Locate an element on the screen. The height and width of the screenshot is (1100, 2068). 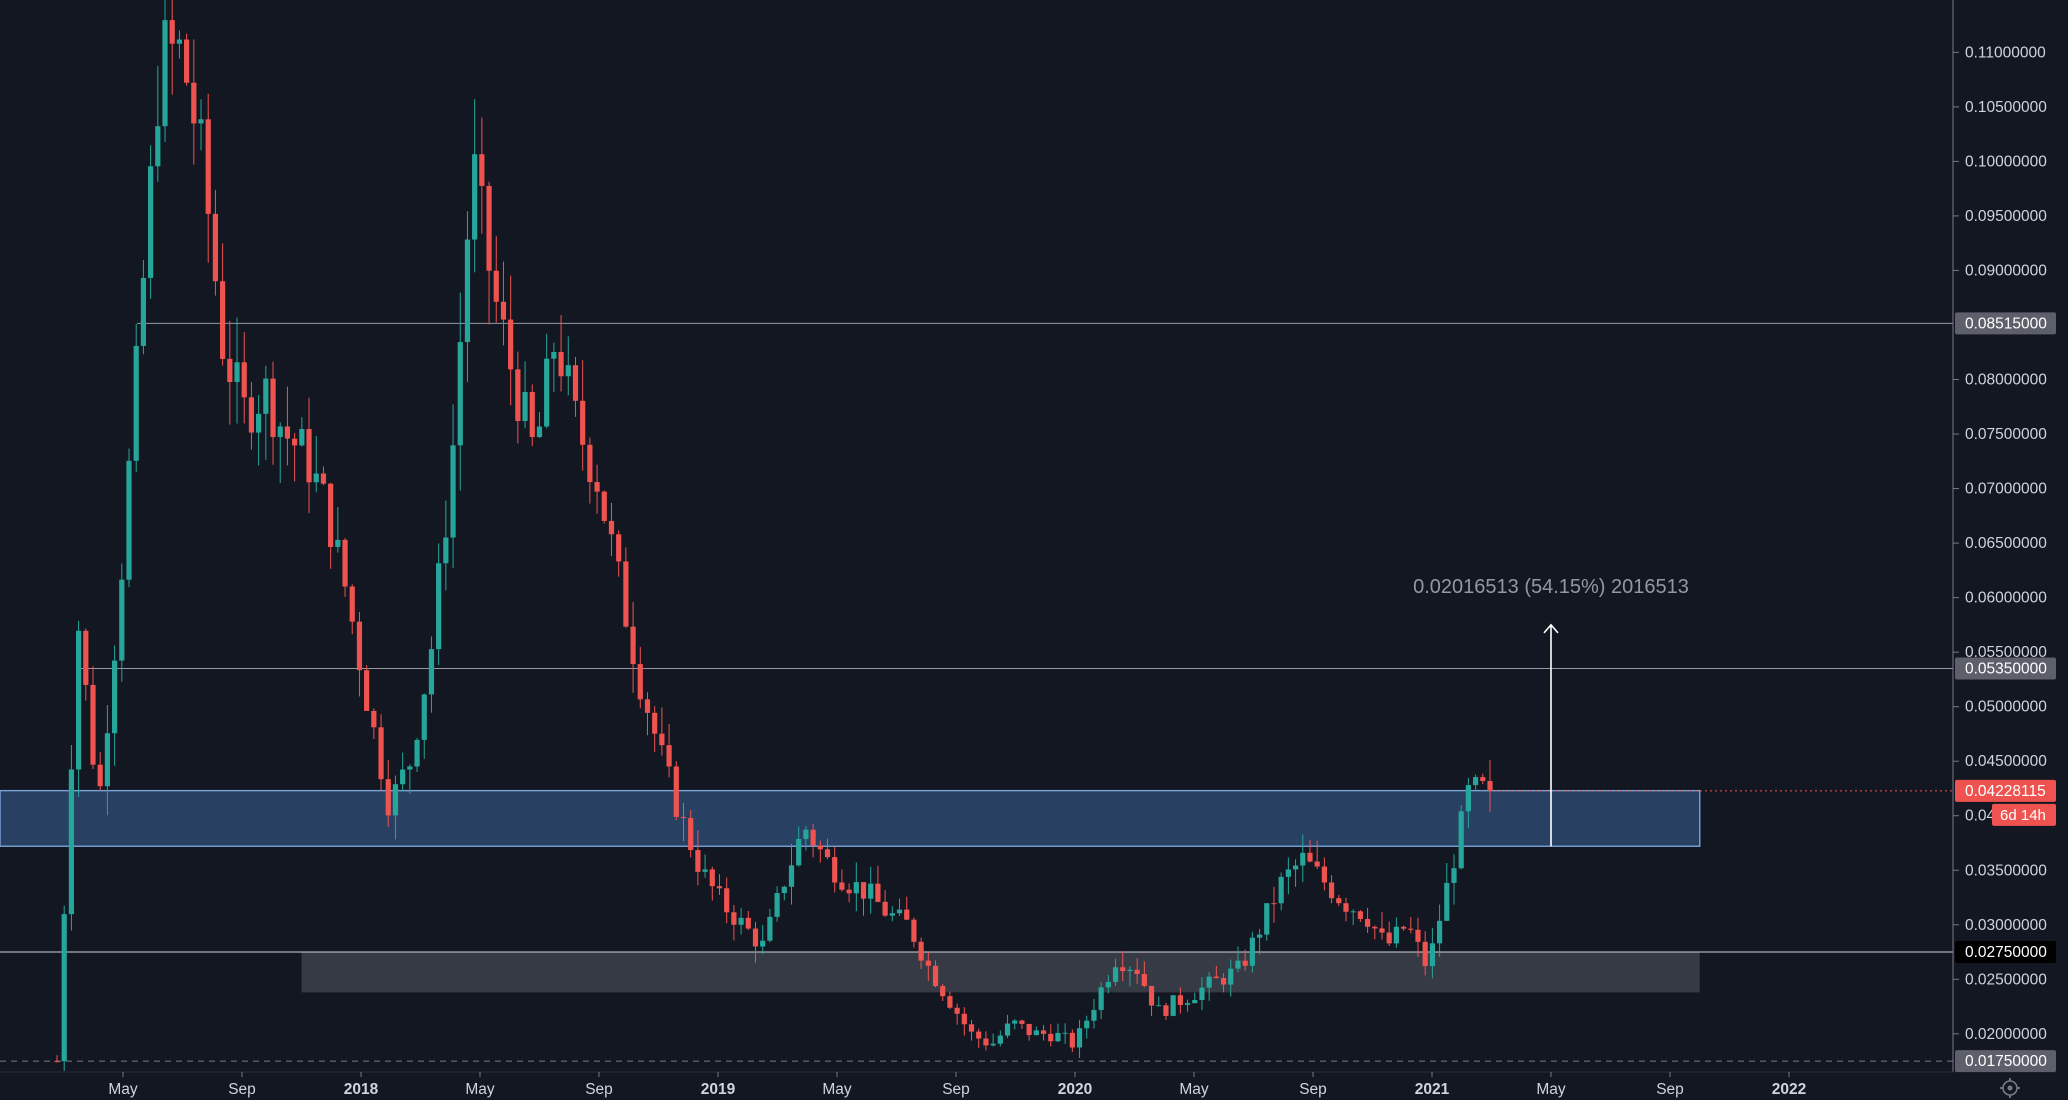
measure-arrowhead-icon is located at coordinates (1551, 628).